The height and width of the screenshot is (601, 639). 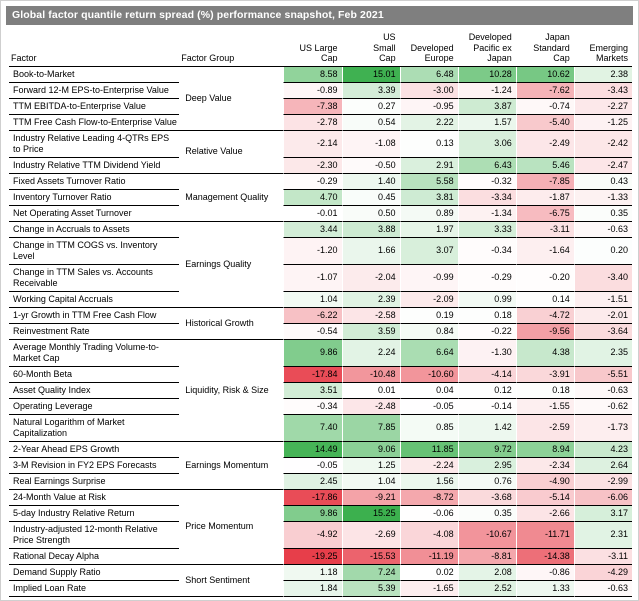 What do you see at coordinates (428, 449) in the screenshot?
I see `value-cell: 11.85` at bounding box center [428, 449].